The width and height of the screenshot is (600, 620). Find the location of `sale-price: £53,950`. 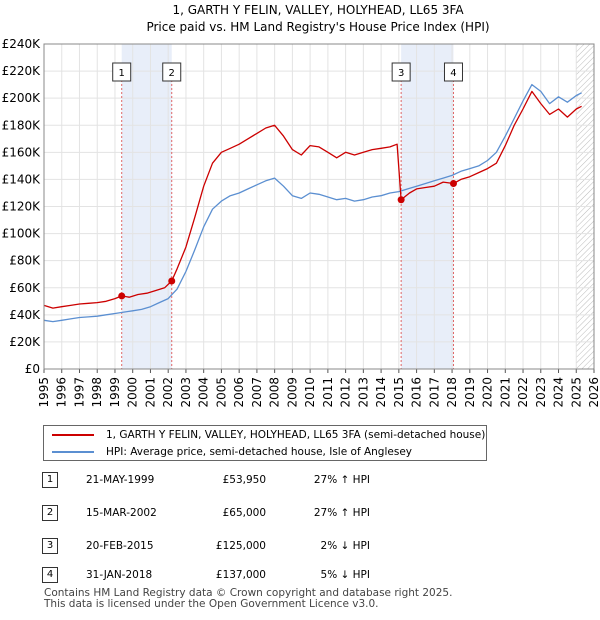

sale-price: £53,950 is located at coordinates (244, 480).